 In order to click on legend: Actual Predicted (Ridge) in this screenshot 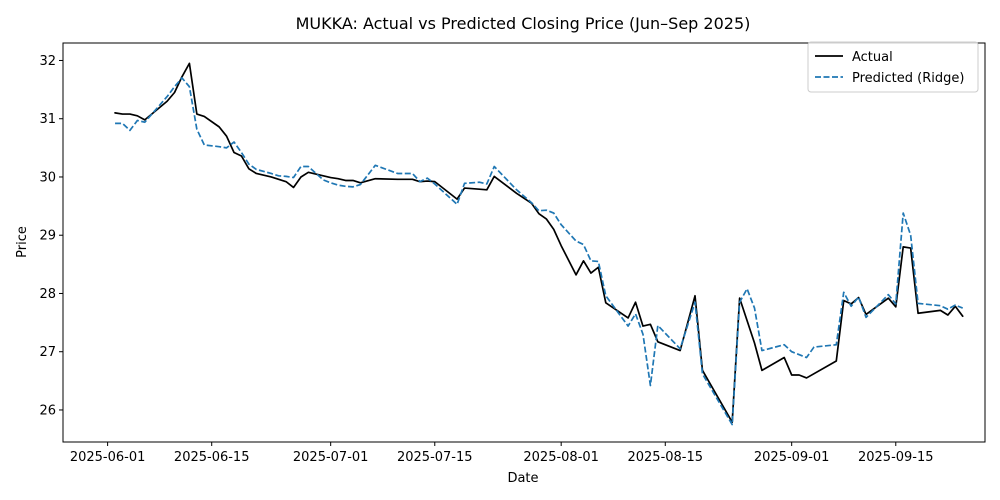, I will do `click(893, 67)`.